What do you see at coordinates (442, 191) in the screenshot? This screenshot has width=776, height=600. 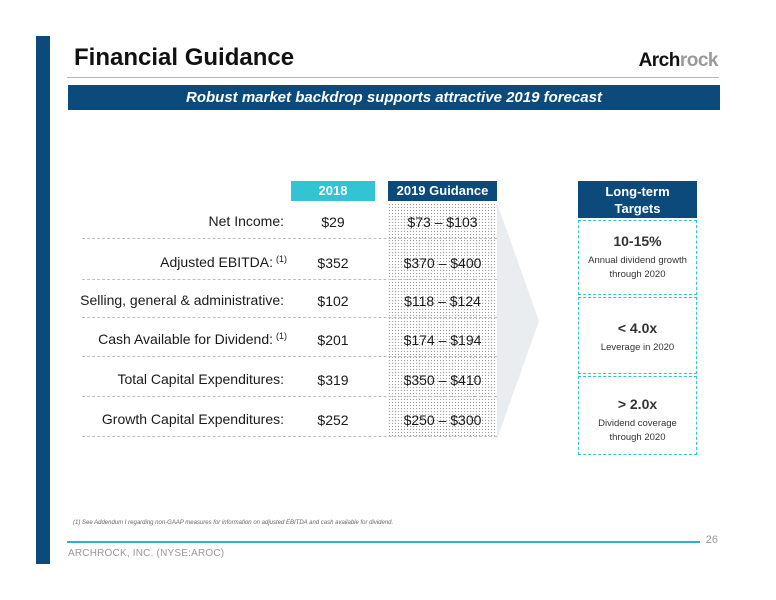 I see `column-header-2019-guidance: 2019 Guidance` at bounding box center [442, 191].